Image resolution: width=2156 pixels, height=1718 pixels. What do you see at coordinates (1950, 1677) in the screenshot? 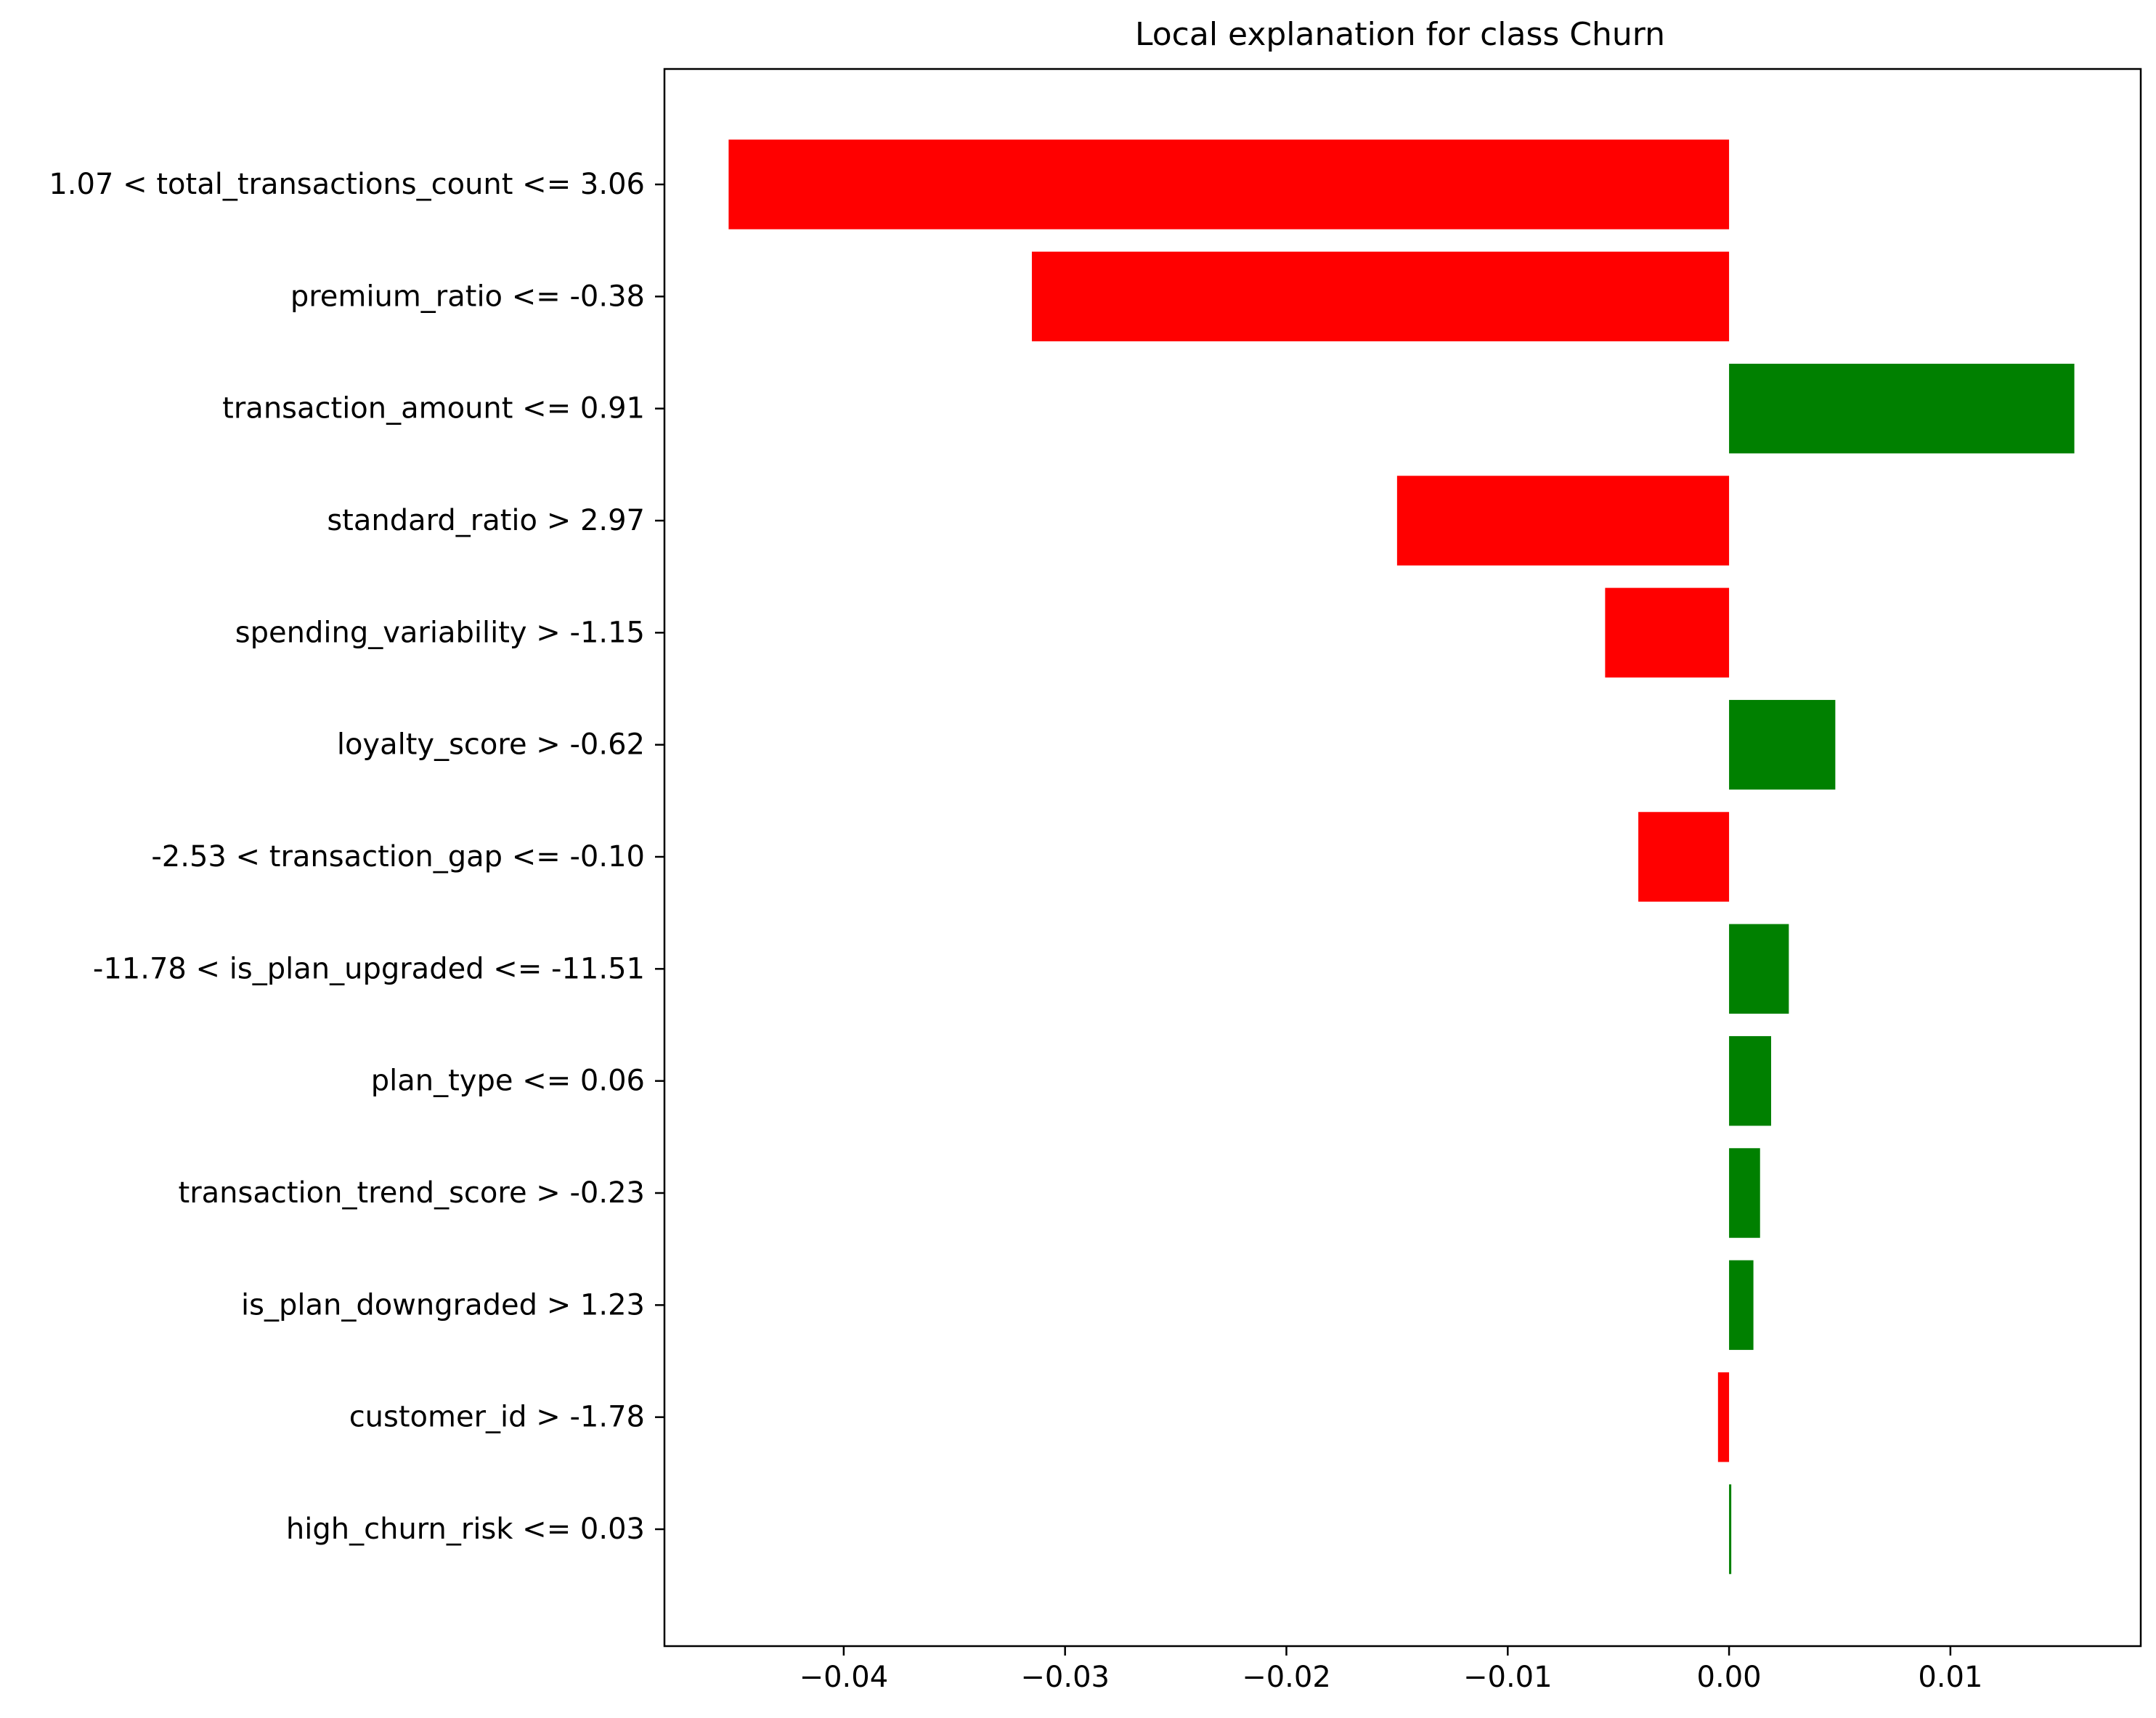
I see `x-tick-label: 0.01` at bounding box center [1950, 1677].